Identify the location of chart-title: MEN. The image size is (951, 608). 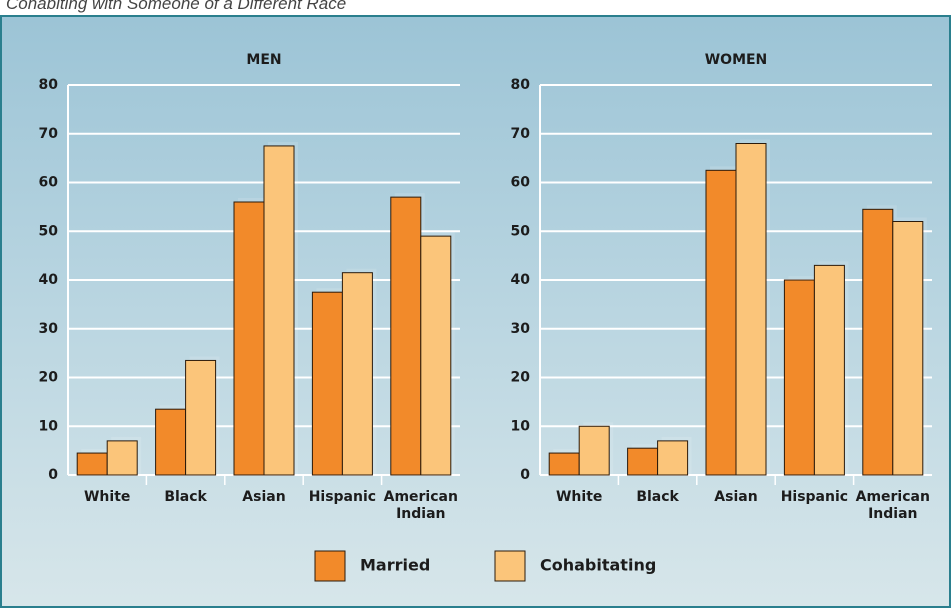
(263, 60).